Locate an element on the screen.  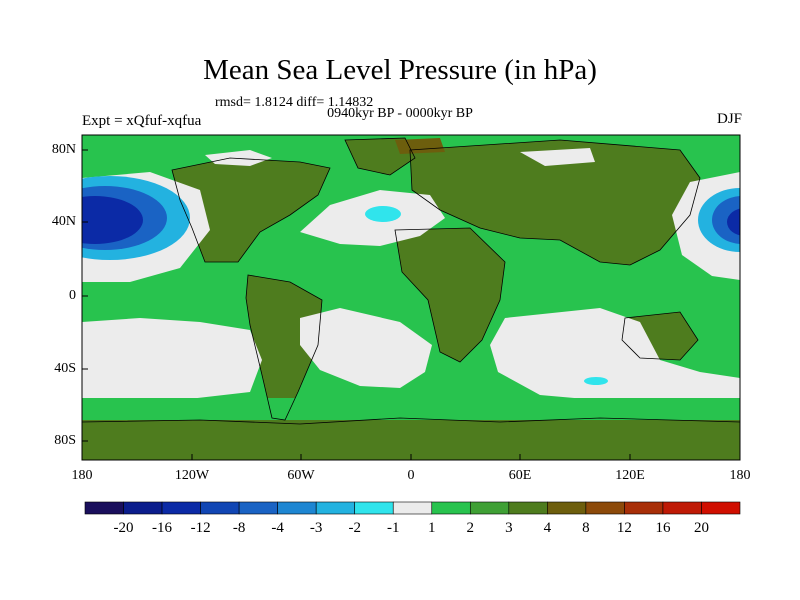
south-pacific-white is located at coordinates (172, 359).